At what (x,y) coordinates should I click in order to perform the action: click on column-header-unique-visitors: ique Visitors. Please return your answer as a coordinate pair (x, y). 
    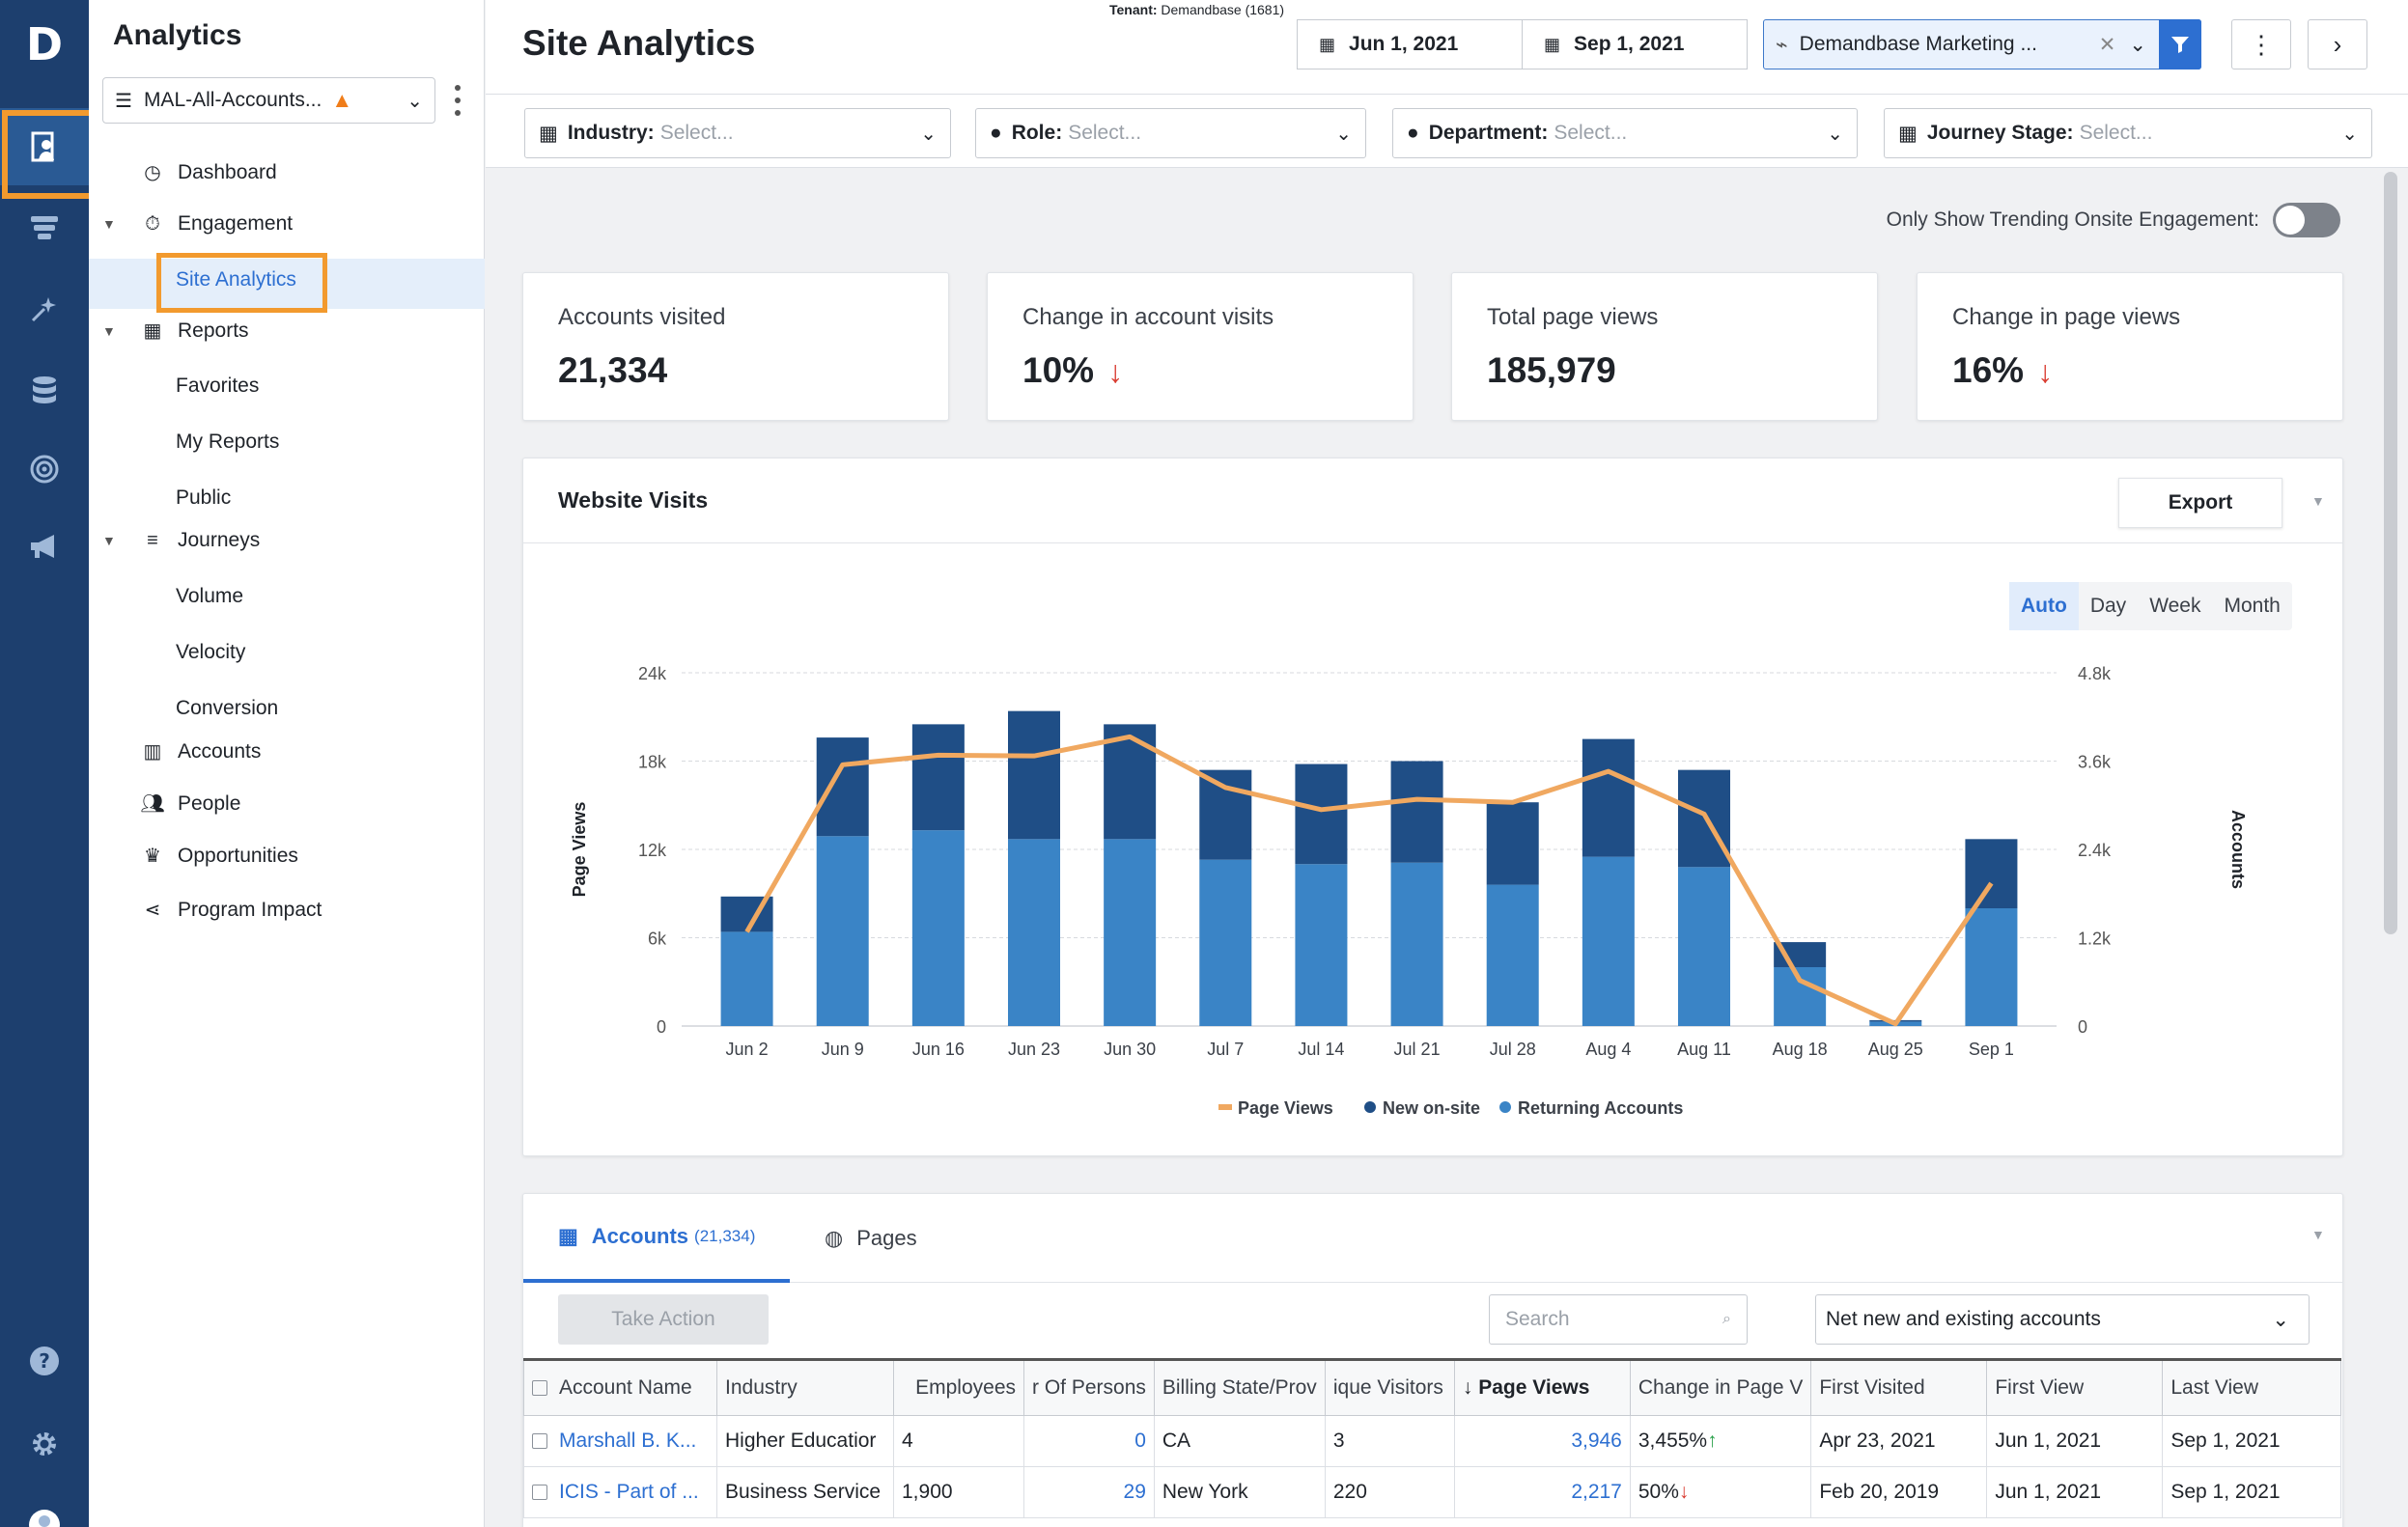
    Looking at the image, I should click on (1390, 1387).